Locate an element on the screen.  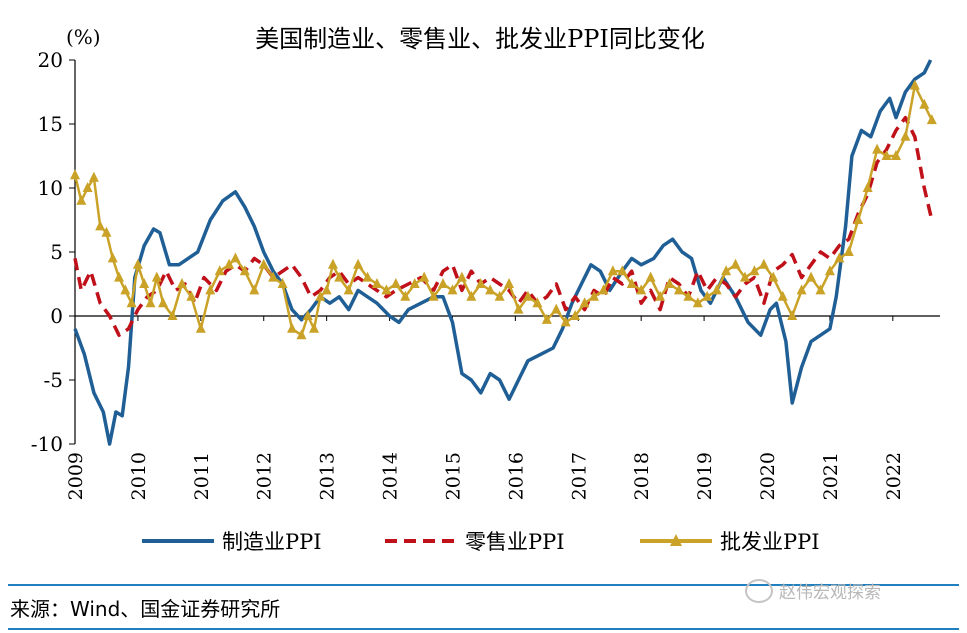
x-tick-label: 2016 is located at coordinates (516, 476).